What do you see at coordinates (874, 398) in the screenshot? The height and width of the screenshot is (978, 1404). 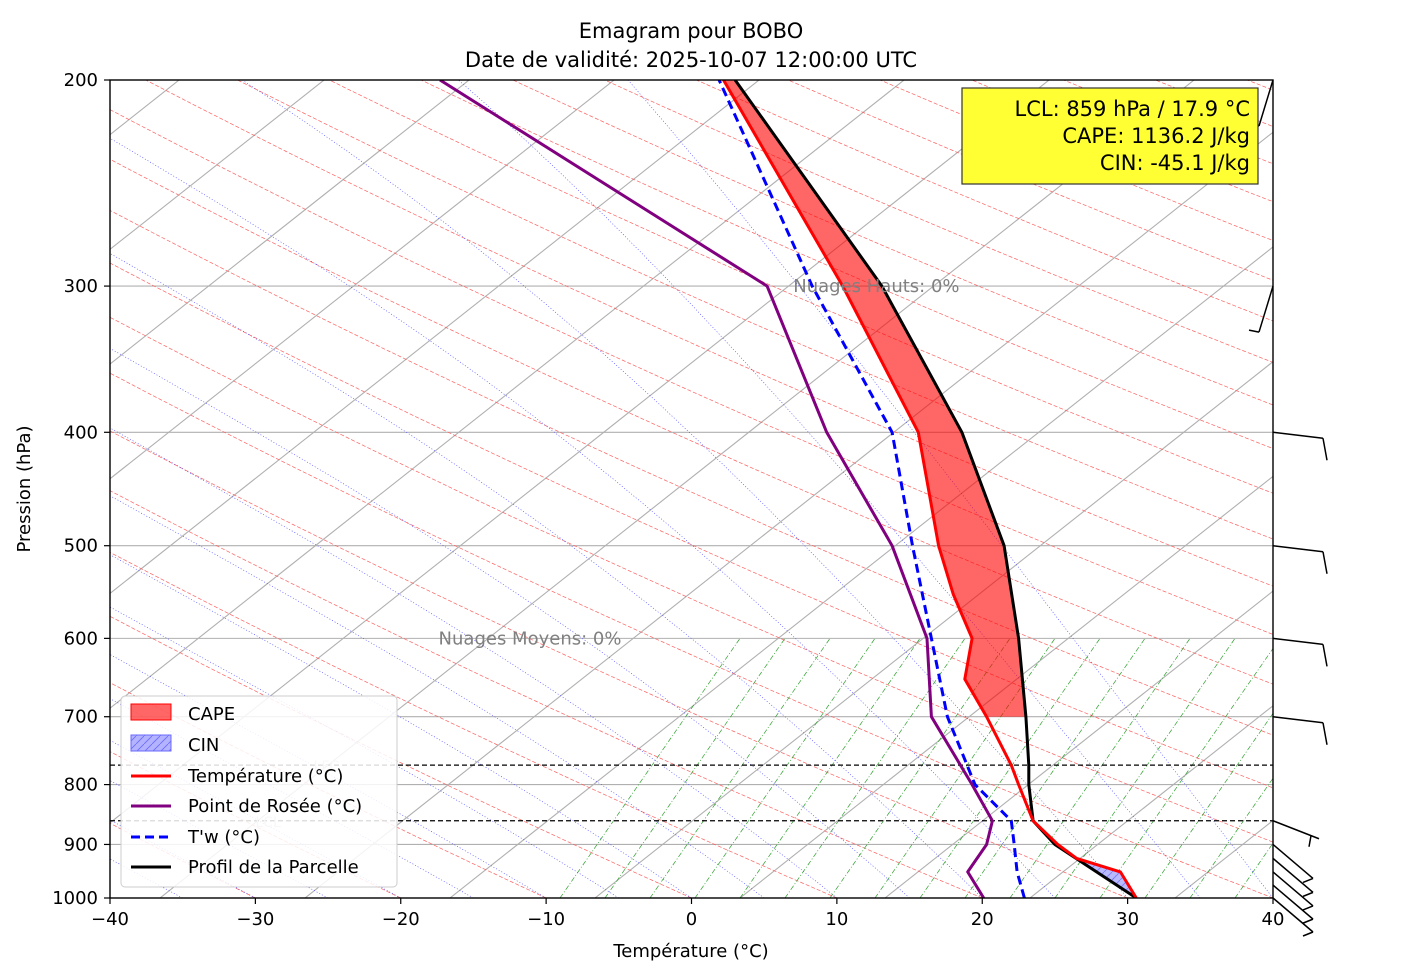 I see `cape-area` at bounding box center [874, 398].